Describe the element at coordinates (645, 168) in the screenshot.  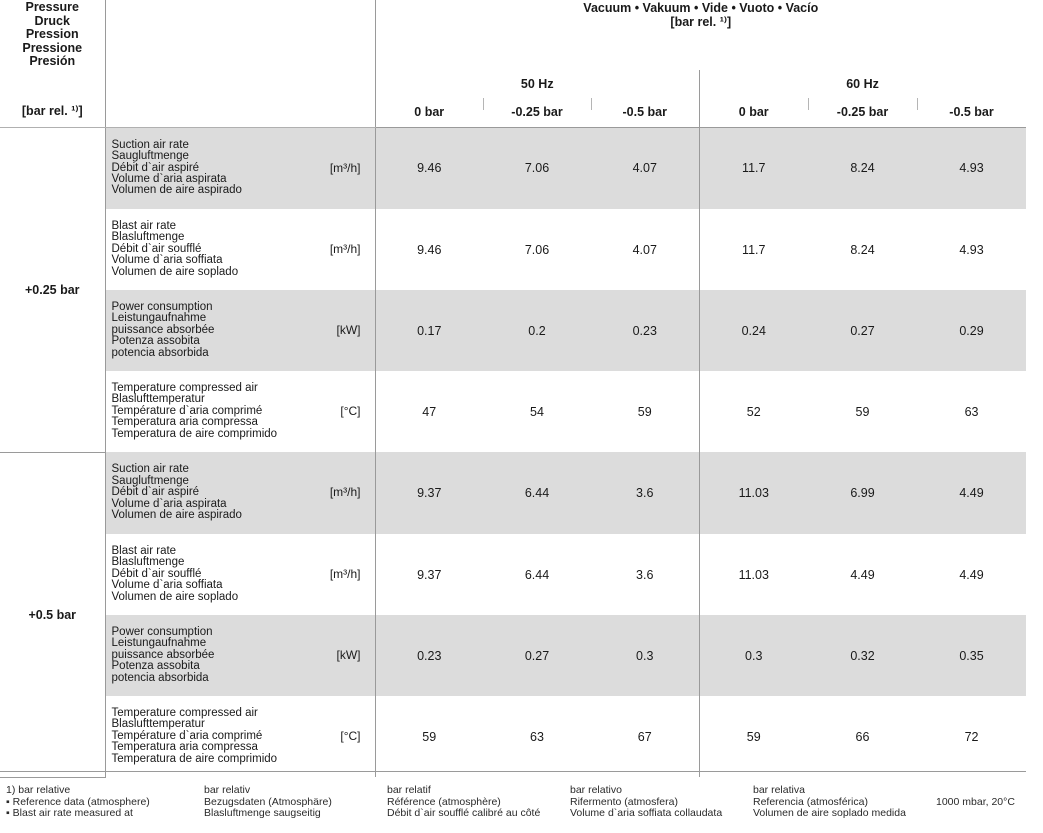
I see `value-cell: 4.07` at that location.